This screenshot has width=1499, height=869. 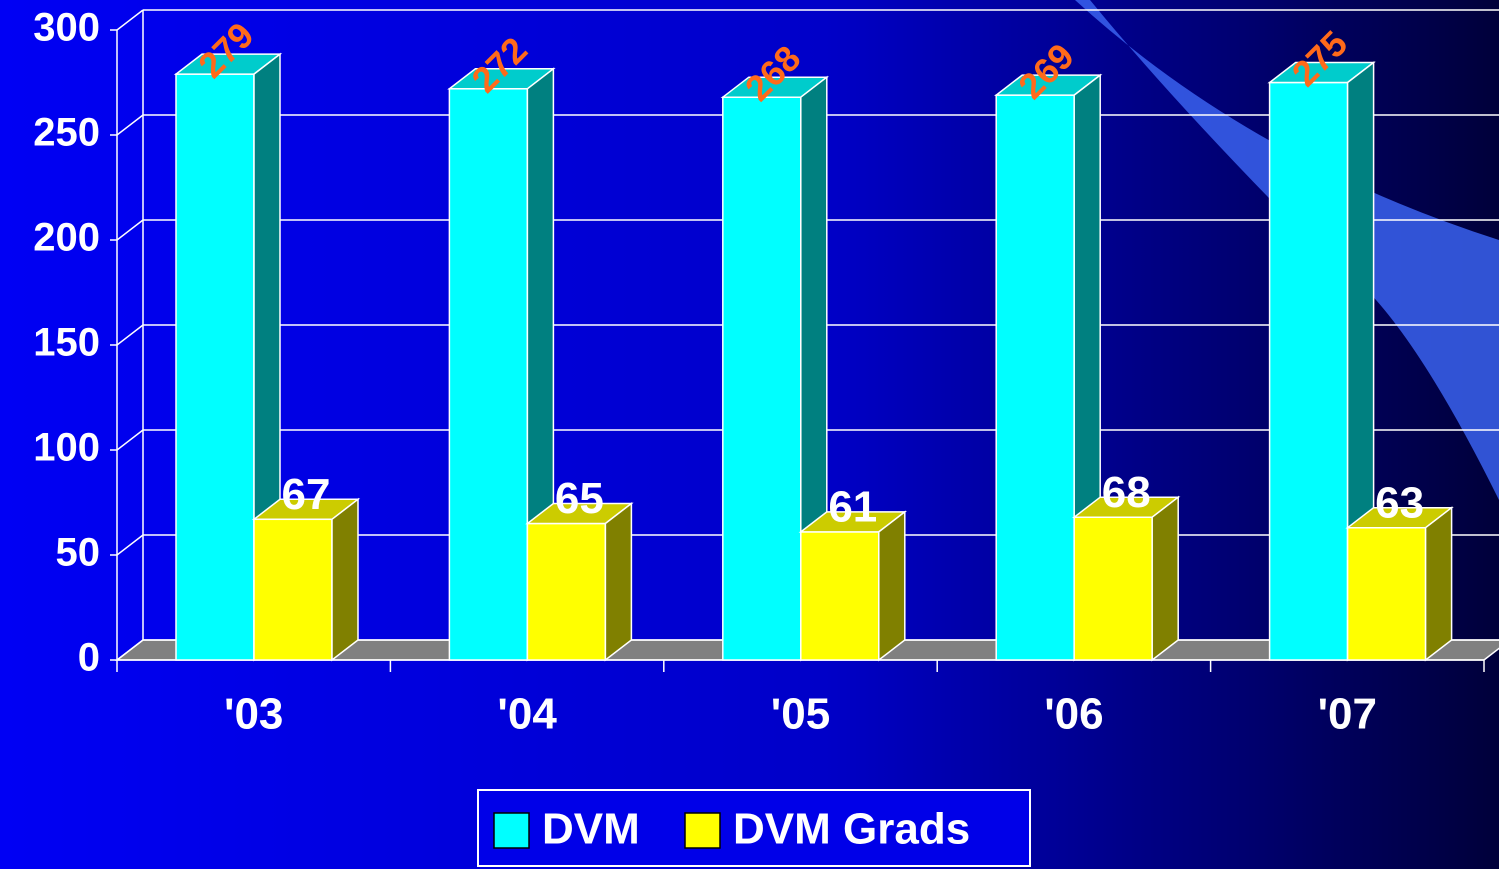 I want to click on x-tick-label: '06, so click(x=1073, y=714).